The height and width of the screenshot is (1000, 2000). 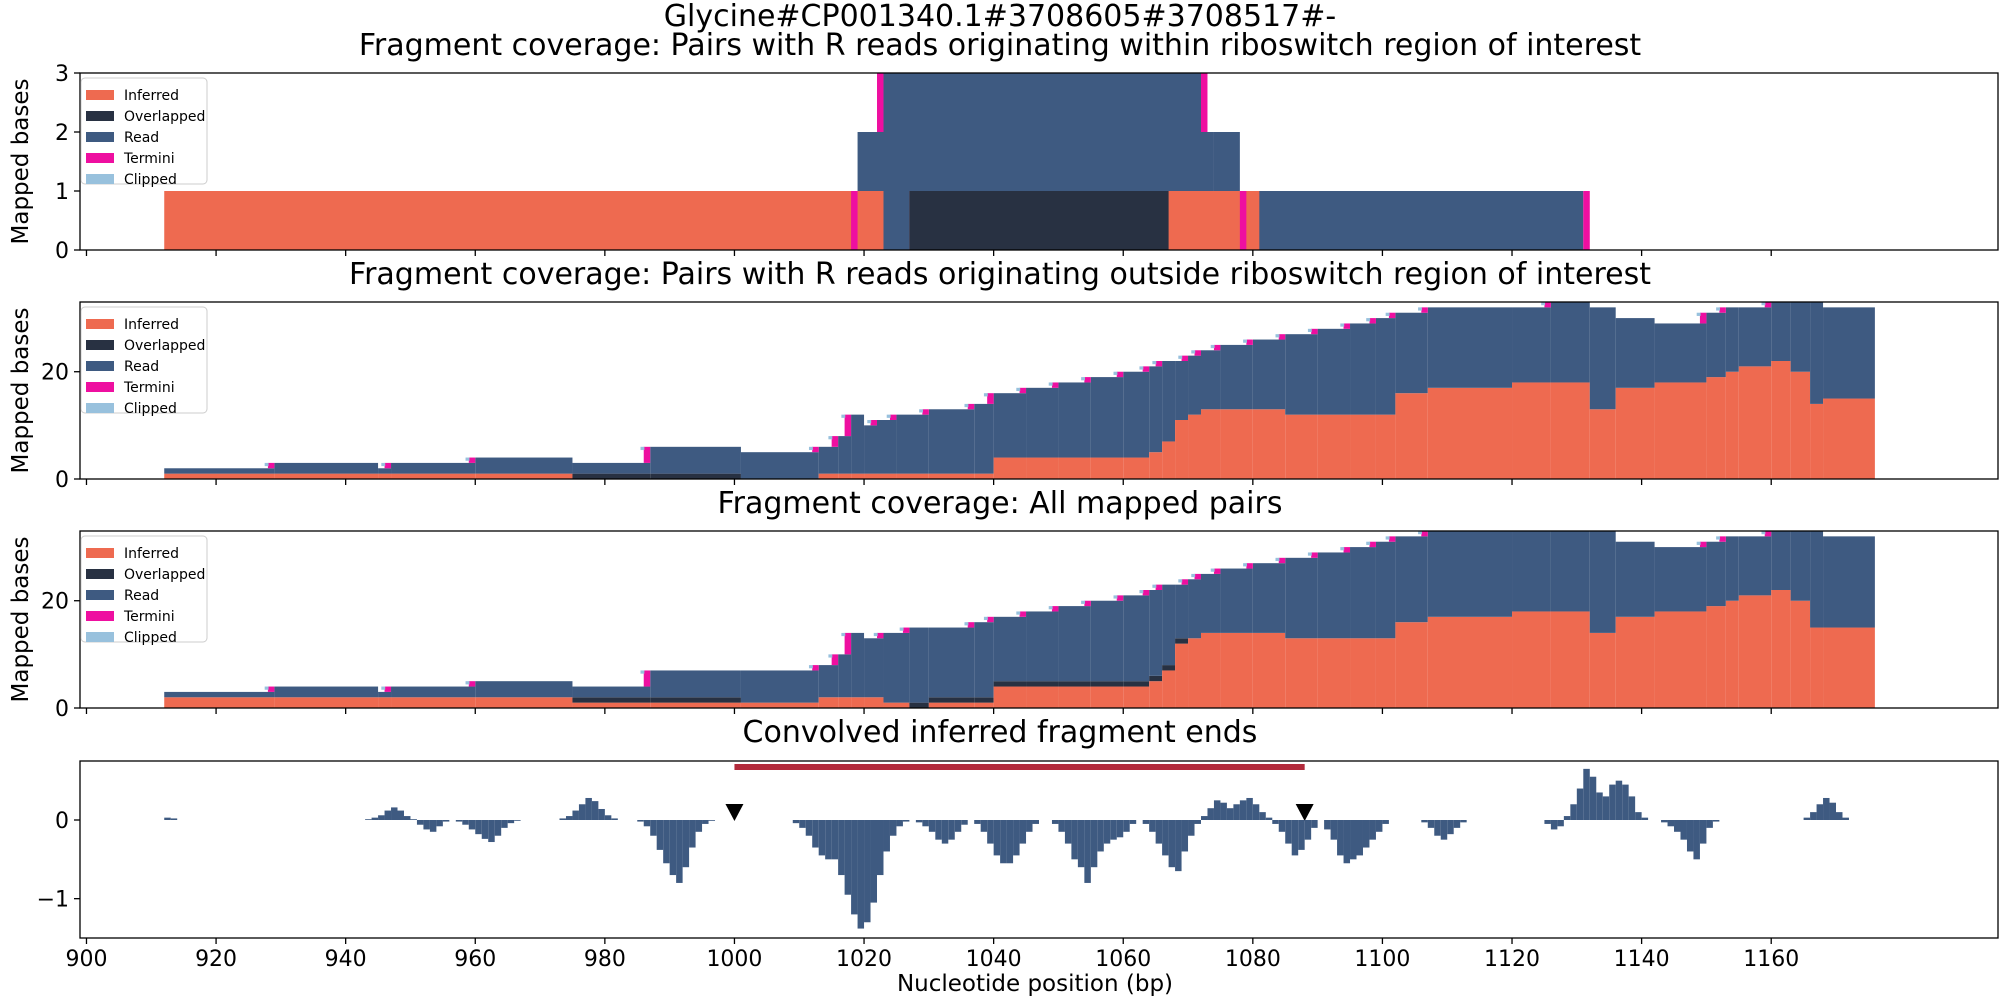 What do you see at coordinates (864, 959) in the screenshot?
I see `x-tick-label: 1020` at bounding box center [864, 959].